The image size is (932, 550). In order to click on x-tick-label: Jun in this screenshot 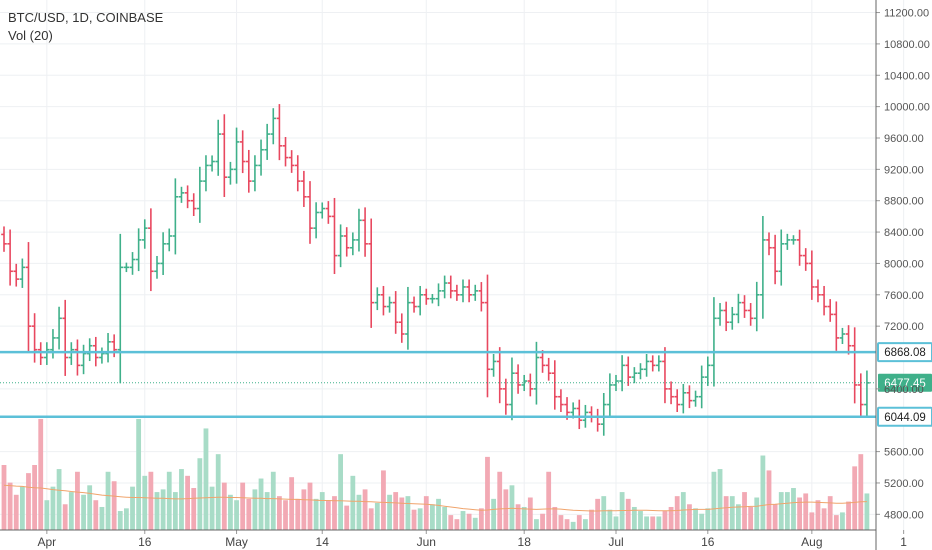, I will do `click(426, 542)`.